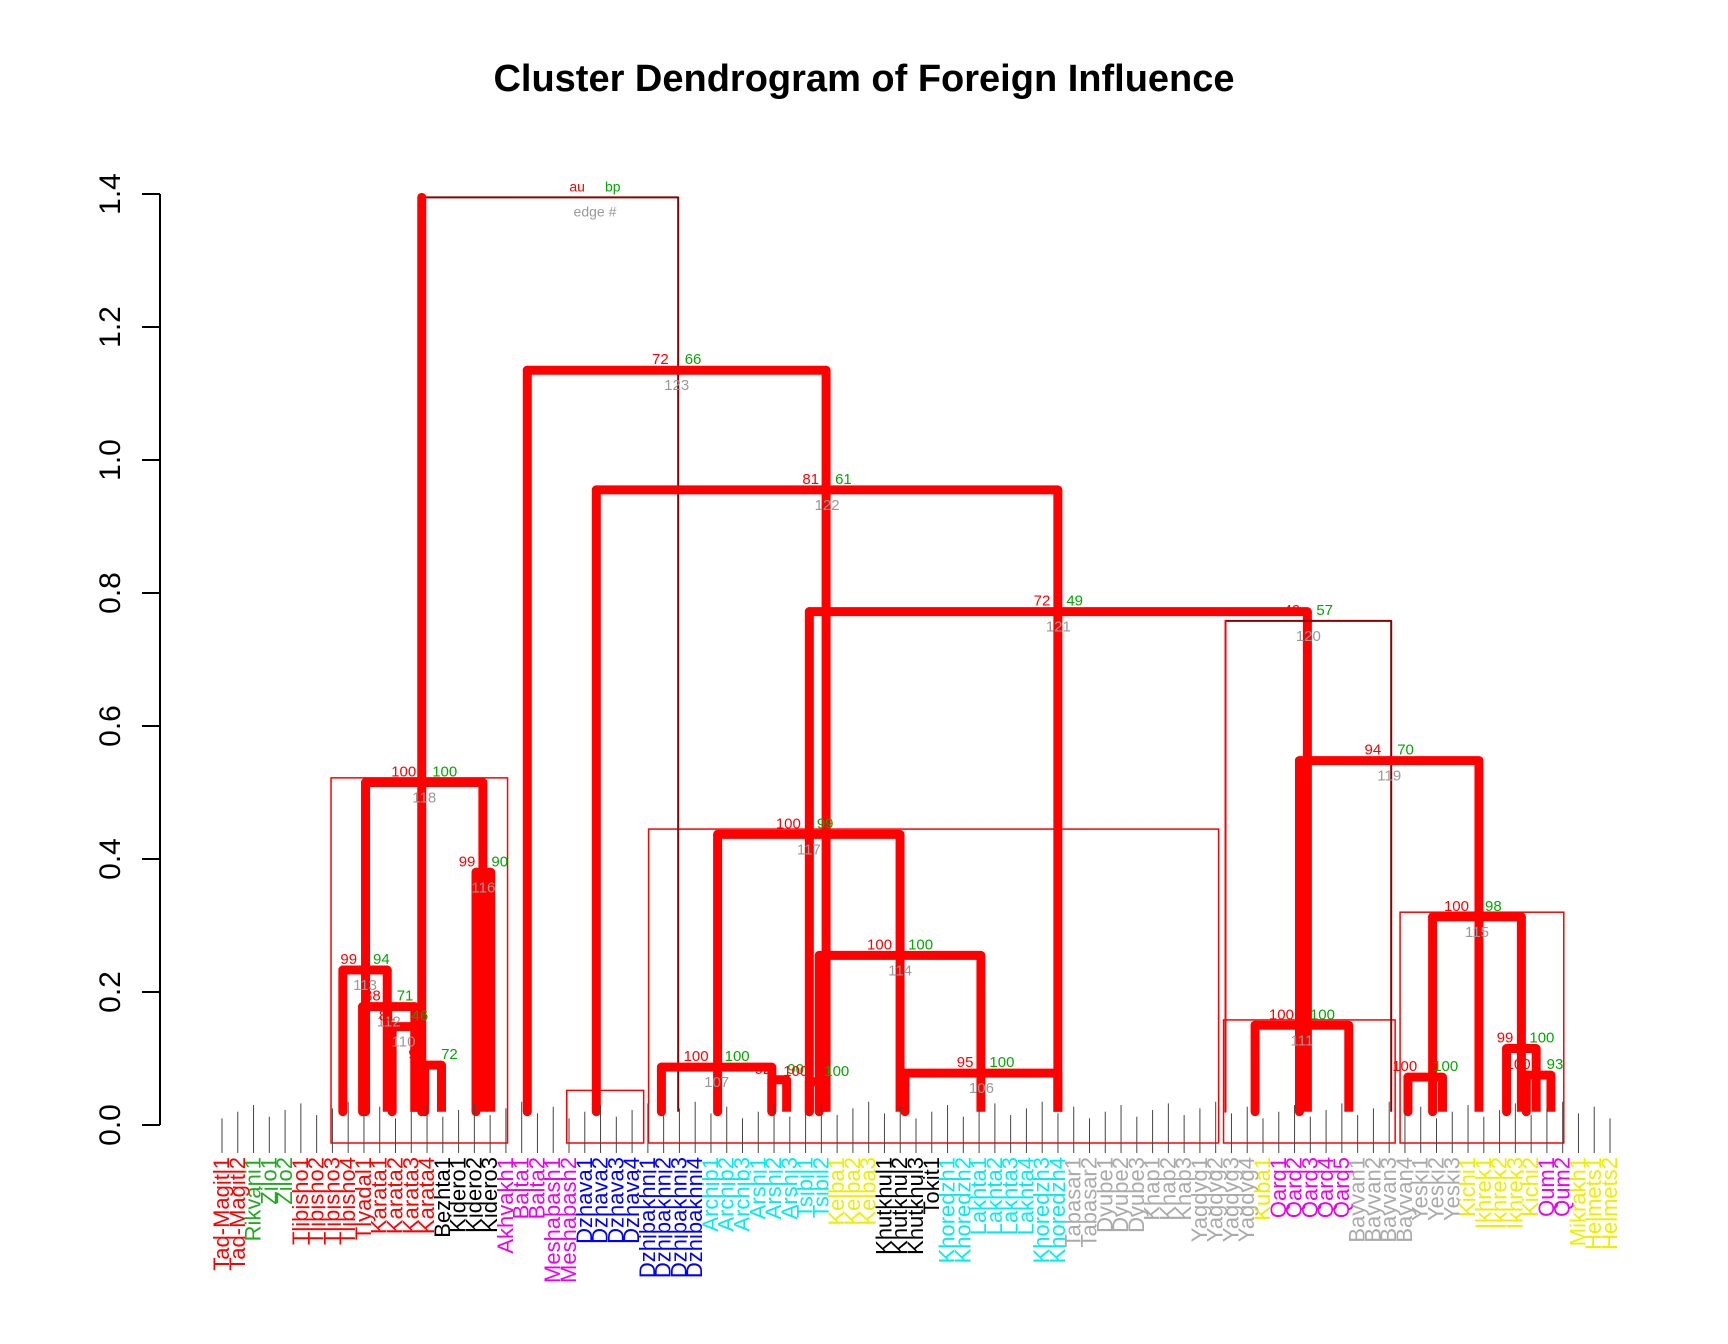  Describe the element at coordinates (458, 1195) in the screenshot. I see `leaf-label: Kidero1` at that location.